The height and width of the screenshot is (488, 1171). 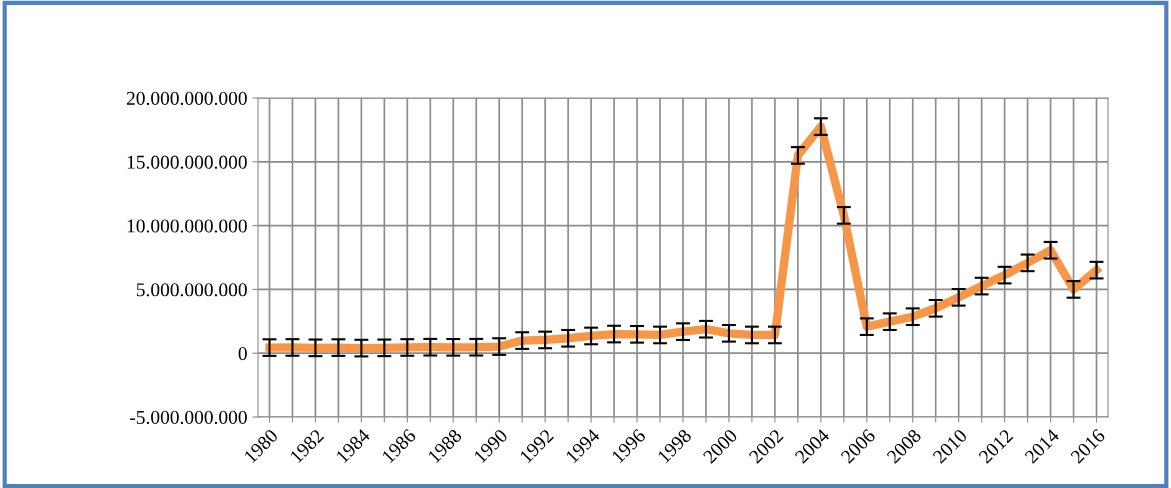 What do you see at coordinates (191, 290) in the screenshot?
I see `y-tick-label: 5.000.000.000` at bounding box center [191, 290].